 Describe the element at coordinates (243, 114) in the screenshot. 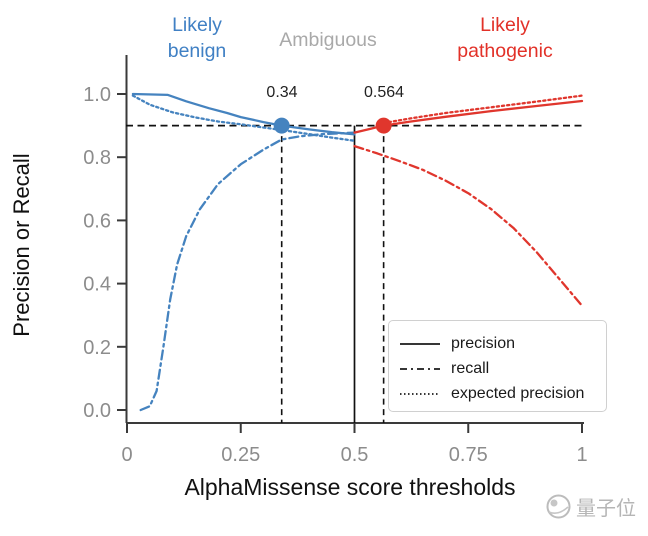

I see `curve-precision-benign` at that location.